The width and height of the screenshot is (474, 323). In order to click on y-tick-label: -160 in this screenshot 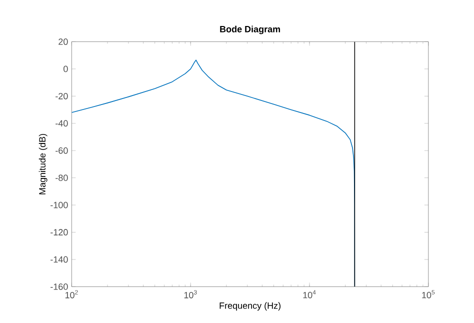, I will do `click(59, 286)`.